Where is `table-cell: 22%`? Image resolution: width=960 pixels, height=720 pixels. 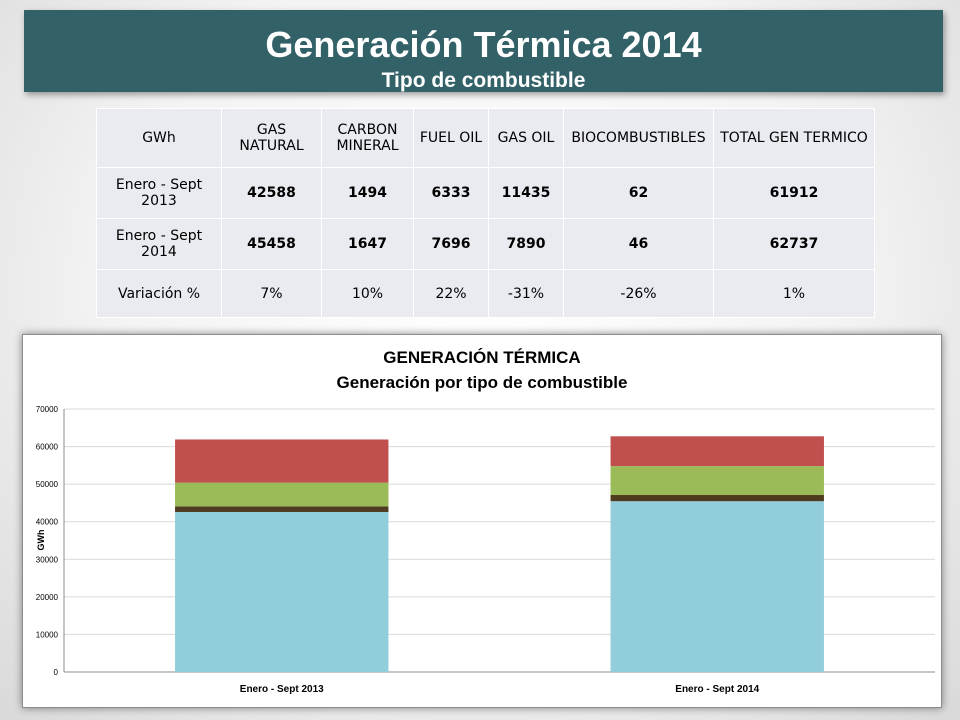 table-cell: 22% is located at coordinates (451, 293).